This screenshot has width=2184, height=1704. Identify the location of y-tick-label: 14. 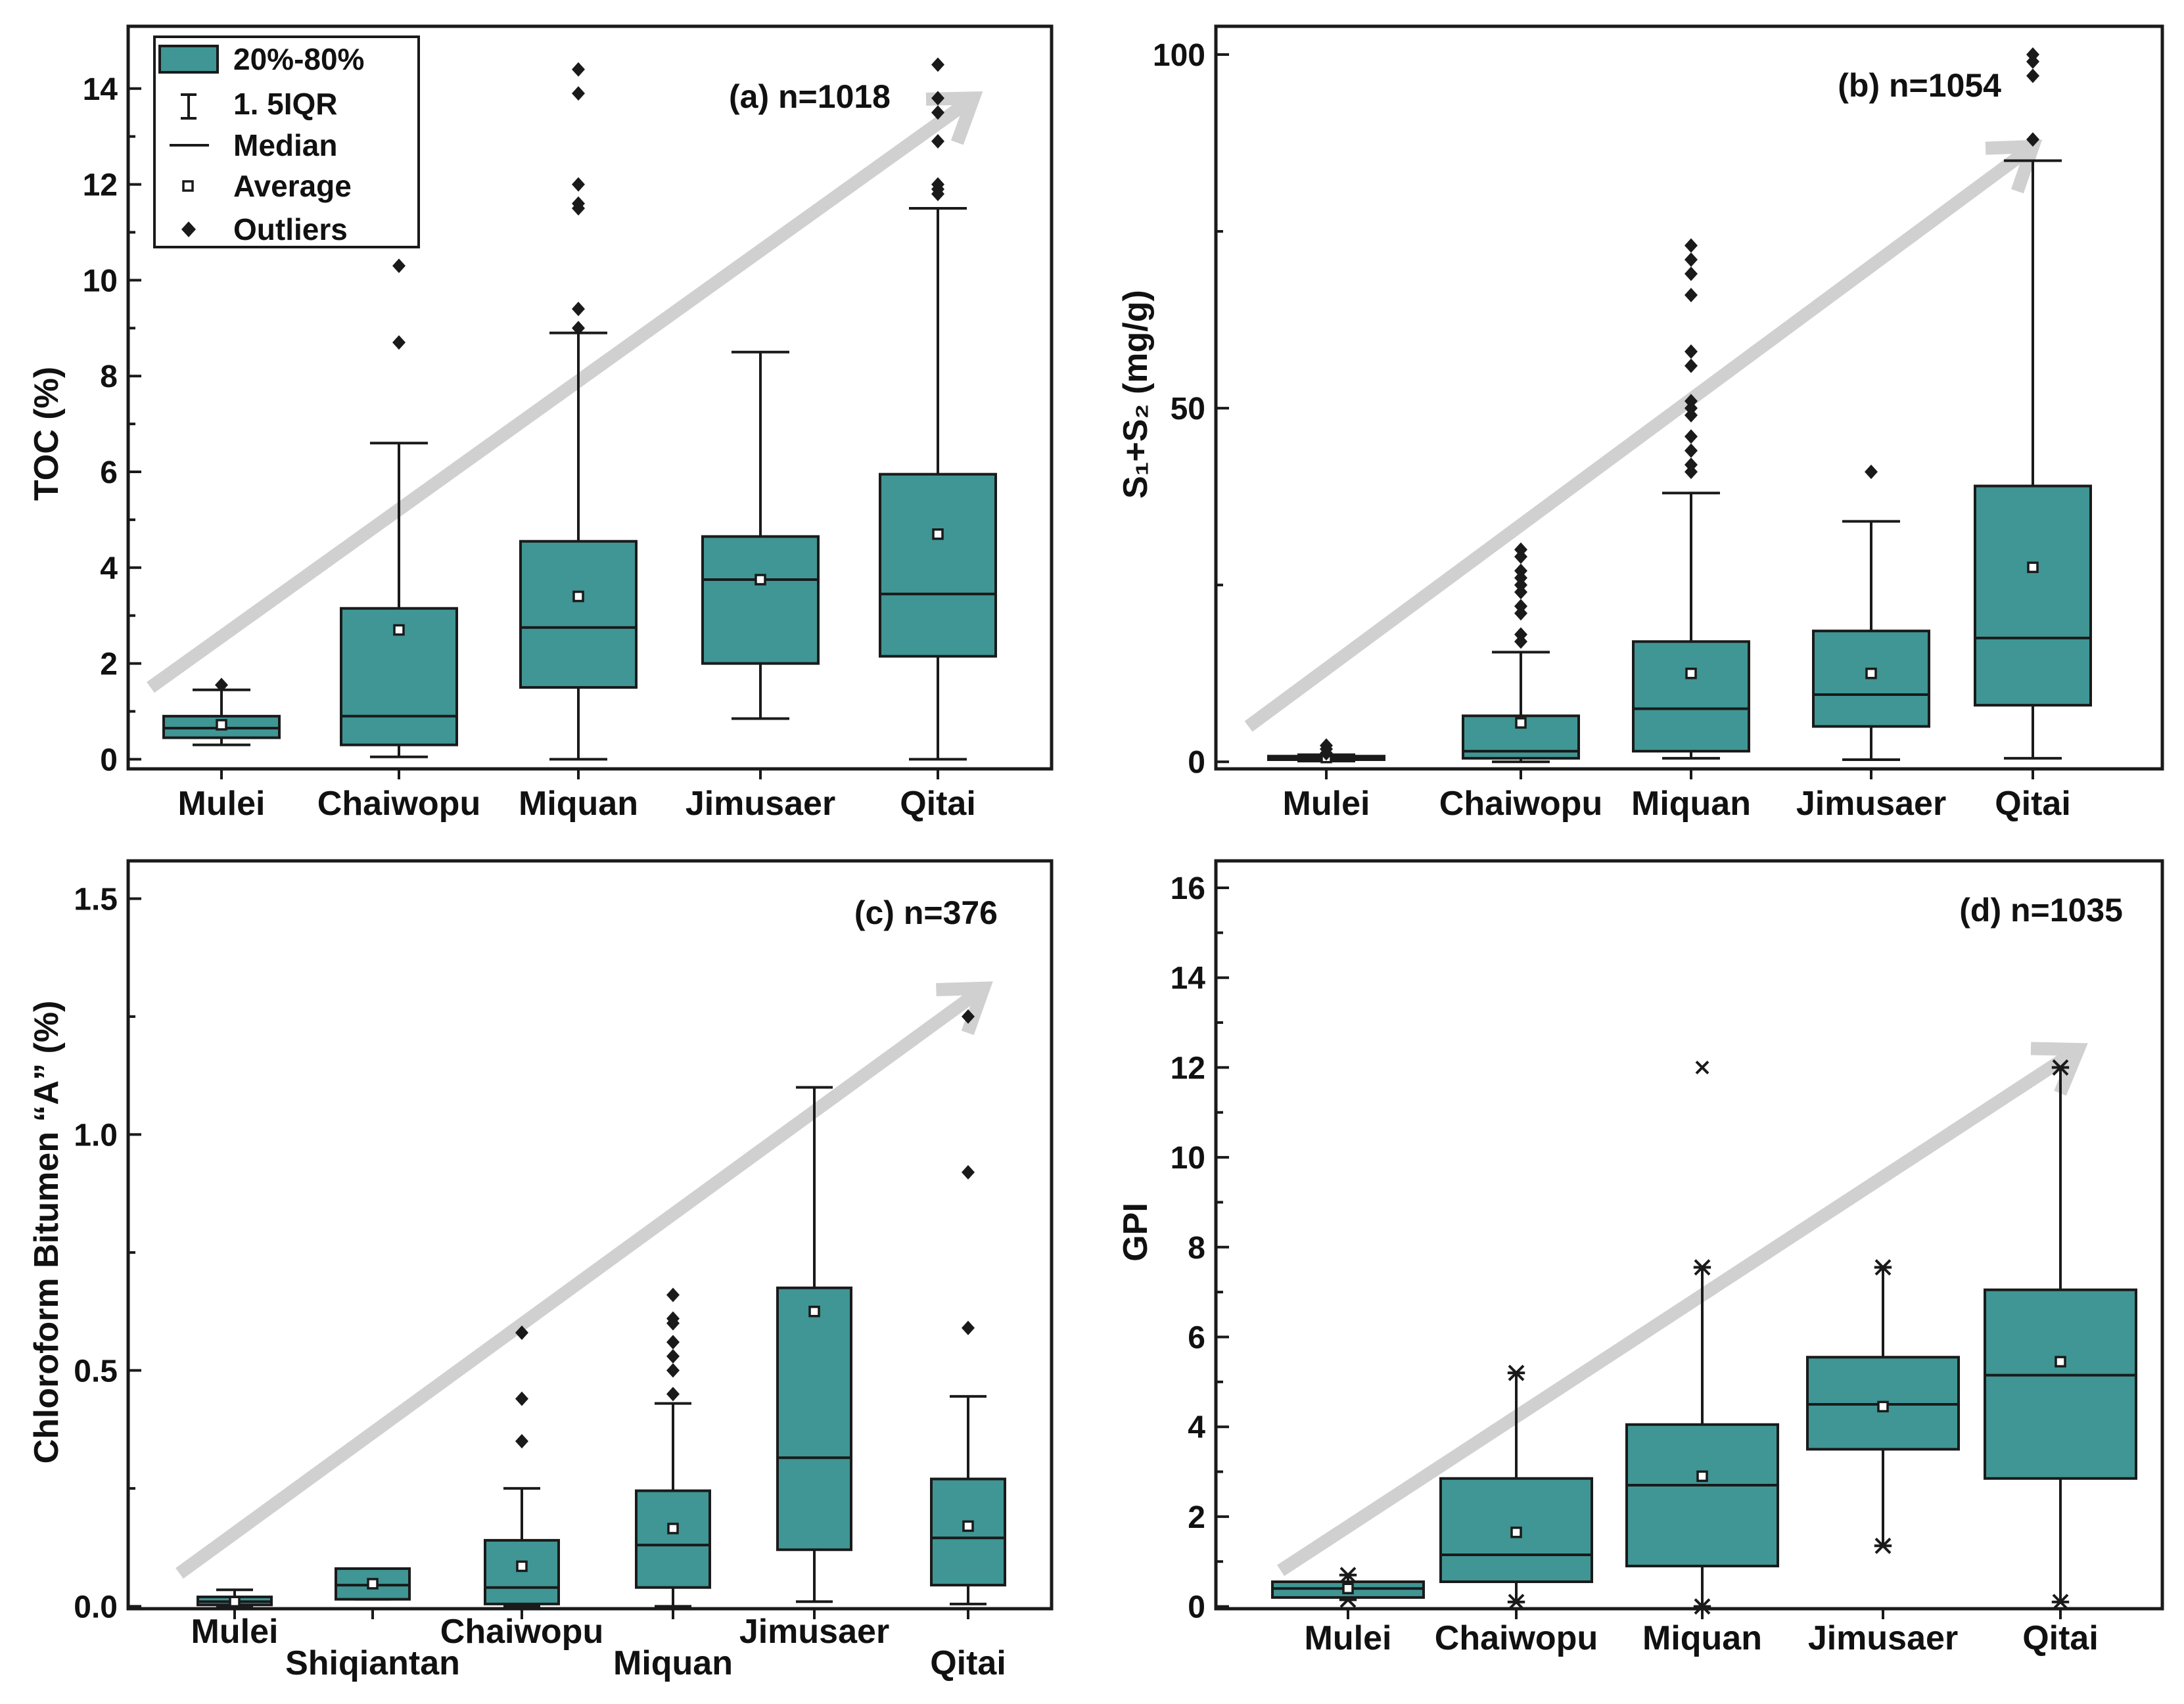
(1188, 979).